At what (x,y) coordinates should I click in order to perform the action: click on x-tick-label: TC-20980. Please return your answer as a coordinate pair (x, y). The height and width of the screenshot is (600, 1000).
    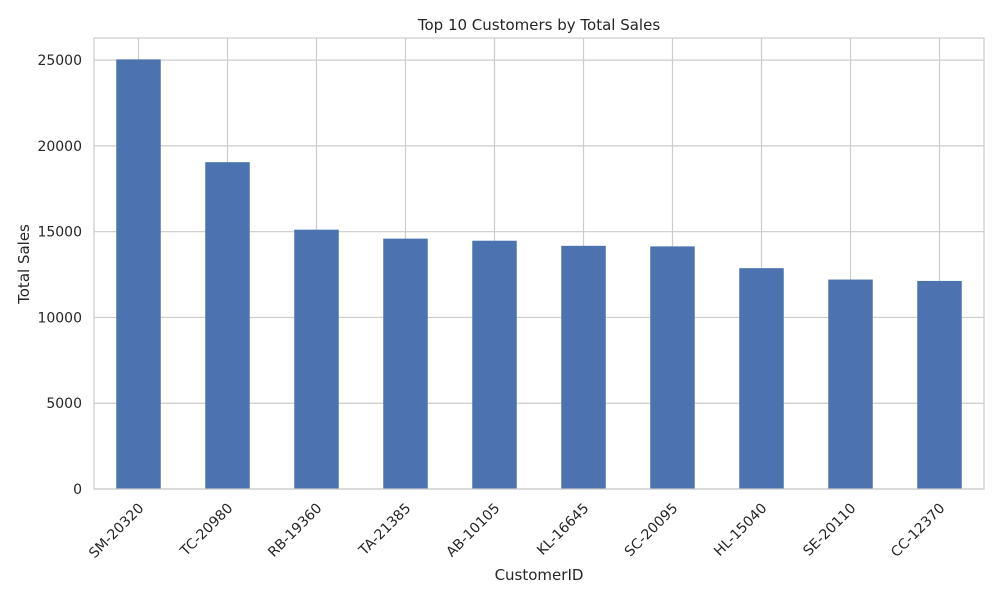
    Looking at the image, I should click on (206, 530).